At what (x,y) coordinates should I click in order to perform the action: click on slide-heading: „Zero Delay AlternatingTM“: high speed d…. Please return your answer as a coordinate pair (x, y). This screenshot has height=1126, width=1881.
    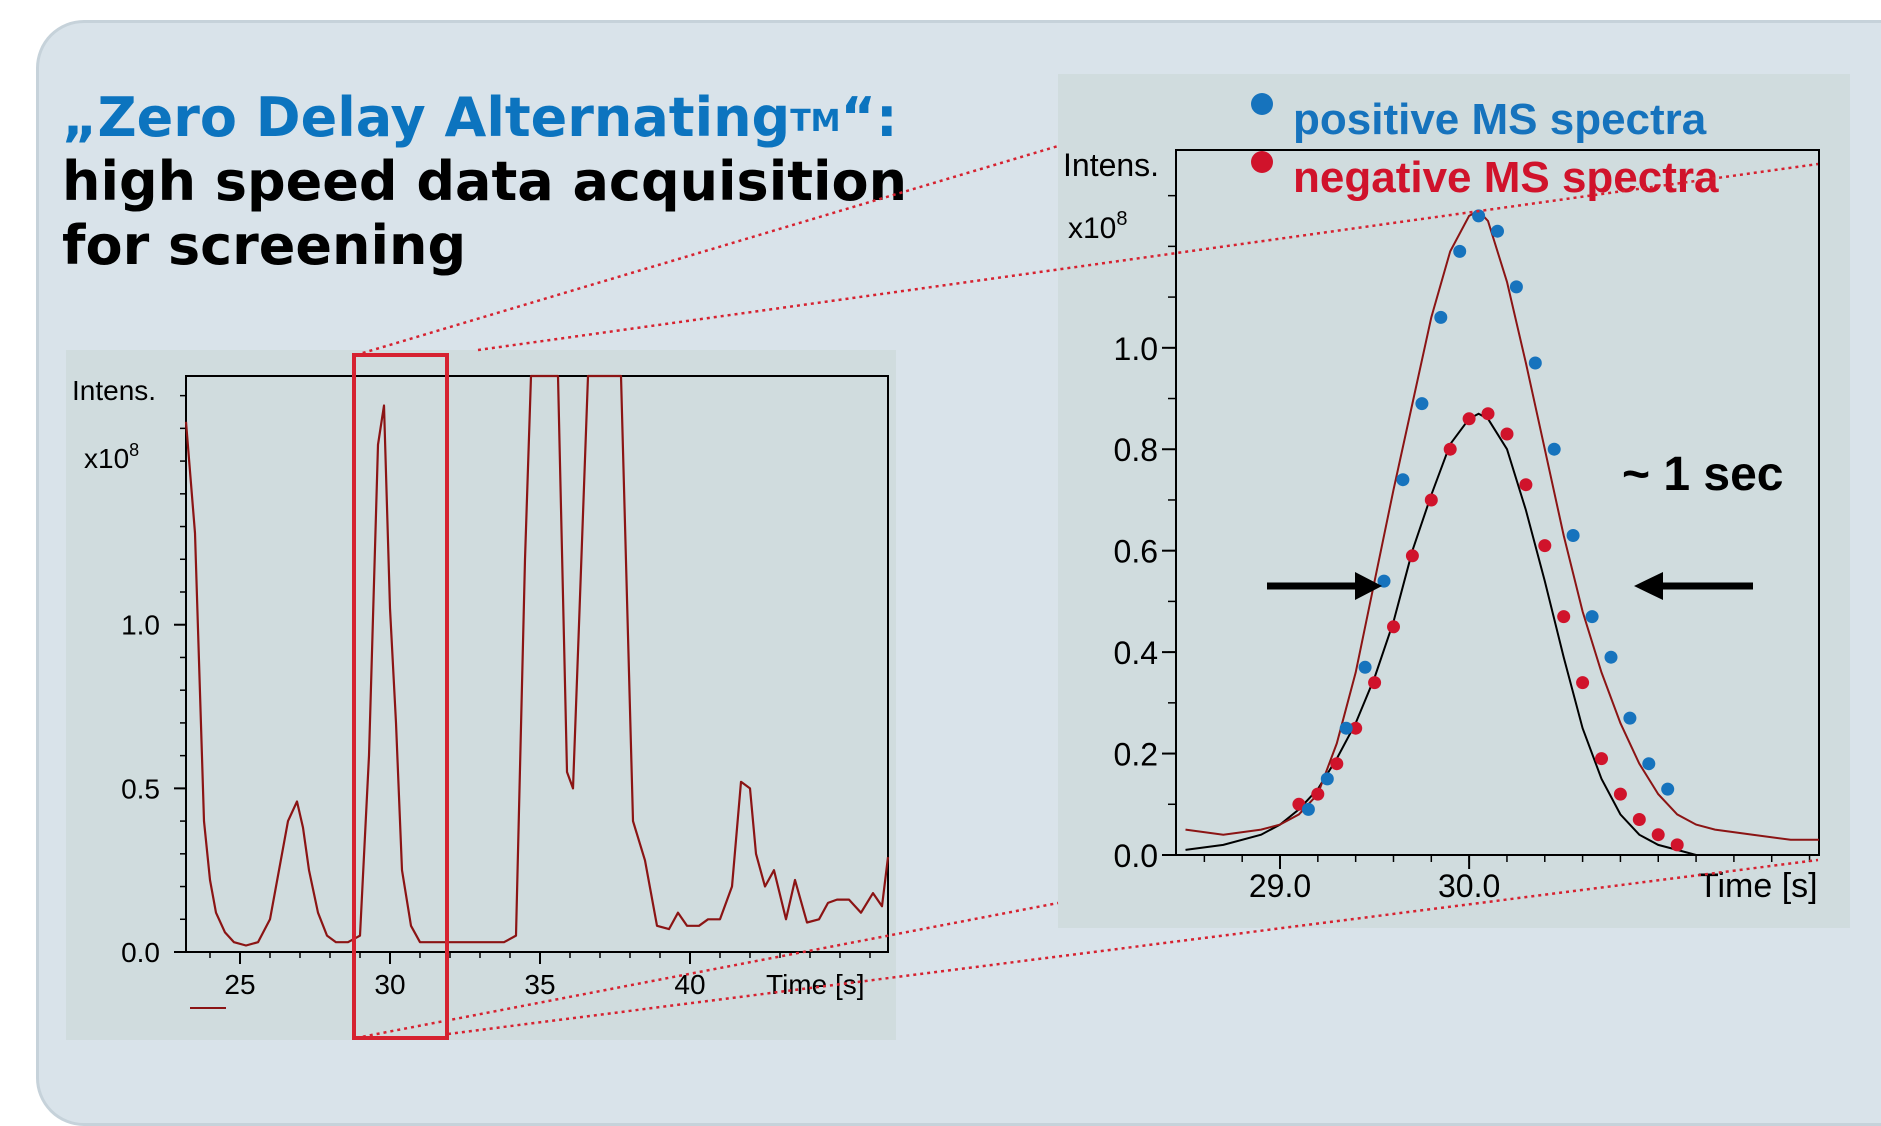
    Looking at the image, I should click on (484, 182).